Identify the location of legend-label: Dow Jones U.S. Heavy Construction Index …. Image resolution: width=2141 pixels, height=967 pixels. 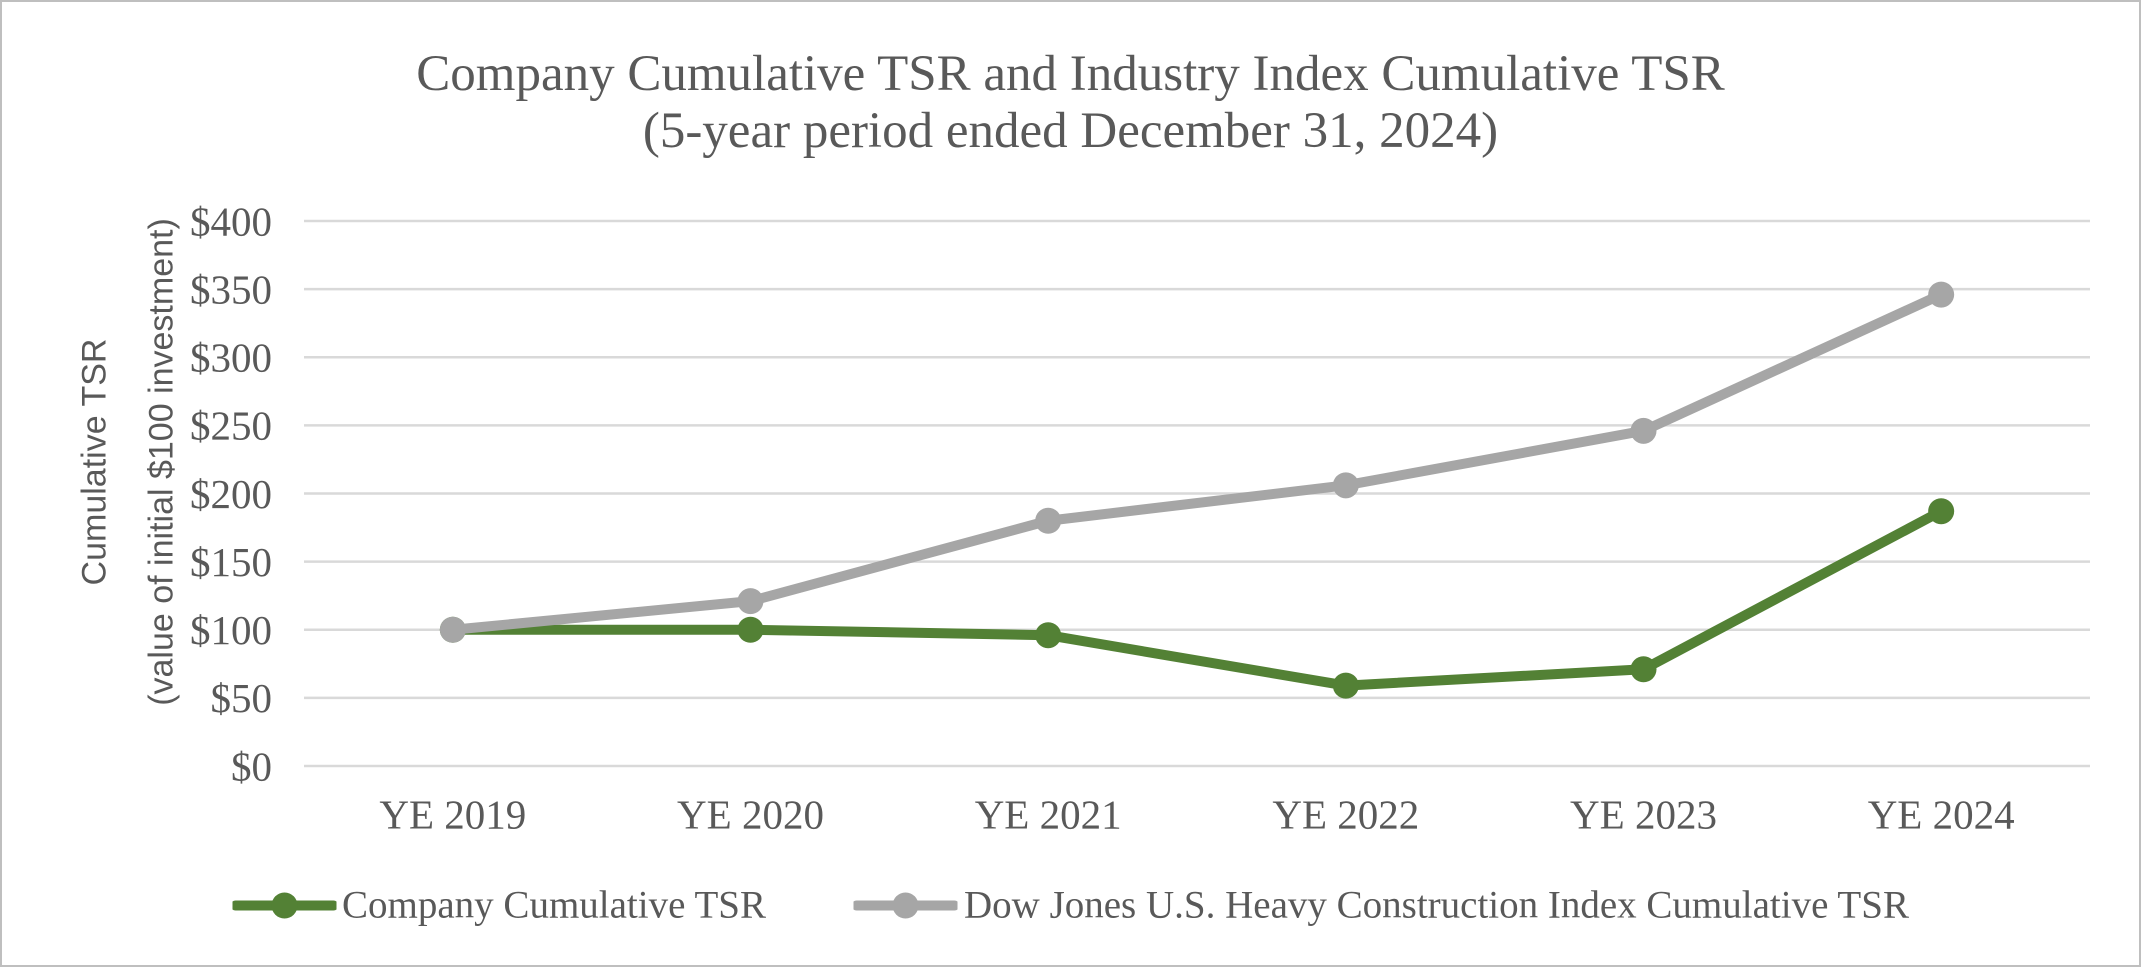
(1436, 905).